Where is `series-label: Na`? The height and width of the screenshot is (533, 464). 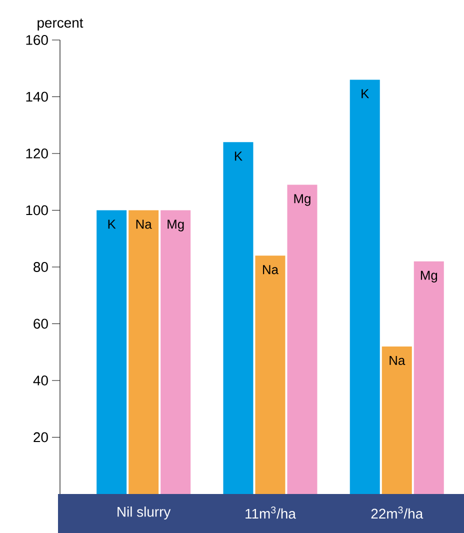
series-label: Na is located at coordinates (144, 224).